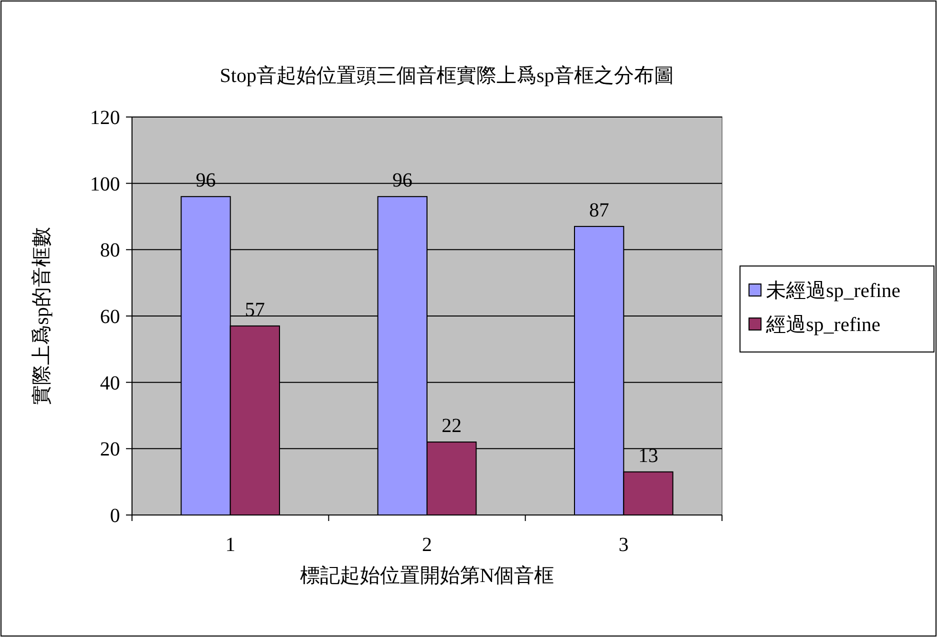 The width and height of the screenshot is (937, 637). What do you see at coordinates (42, 316) in the screenshot?
I see `y-axis-title: 實際上爲sp的音框數` at bounding box center [42, 316].